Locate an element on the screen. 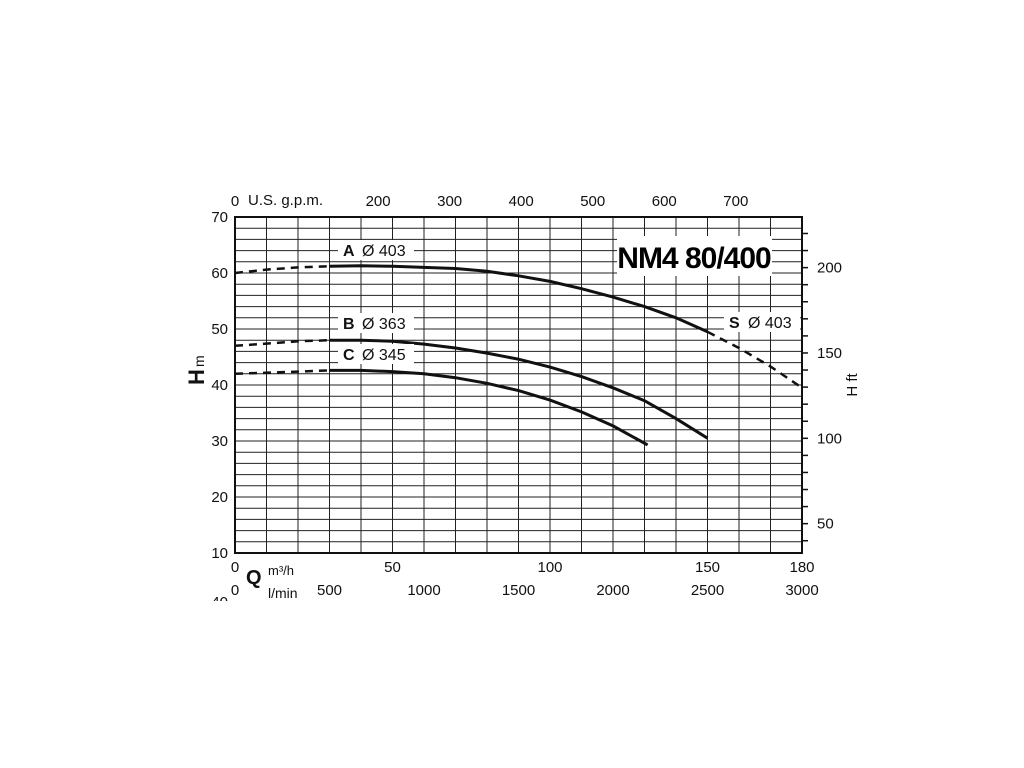 This screenshot has height=768, width=1024. left-axis-title: H m is located at coordinates (196, 370).